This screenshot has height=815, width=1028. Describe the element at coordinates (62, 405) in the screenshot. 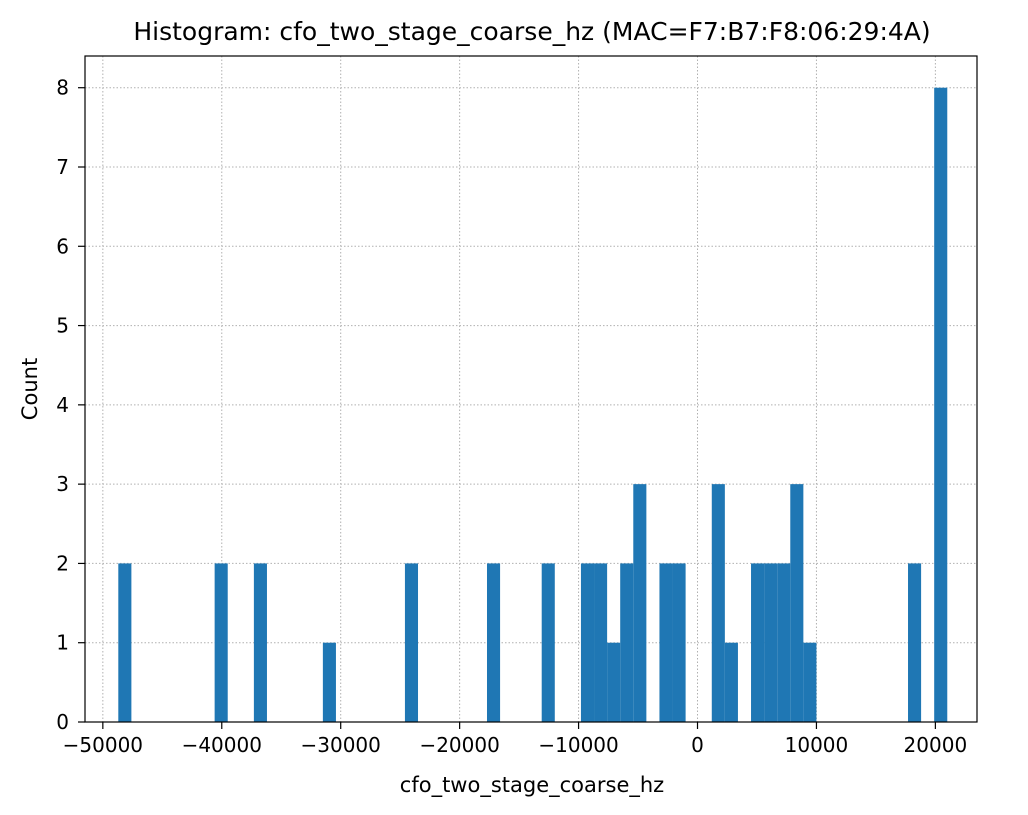

I see `y-tick-label: 4` at that location.